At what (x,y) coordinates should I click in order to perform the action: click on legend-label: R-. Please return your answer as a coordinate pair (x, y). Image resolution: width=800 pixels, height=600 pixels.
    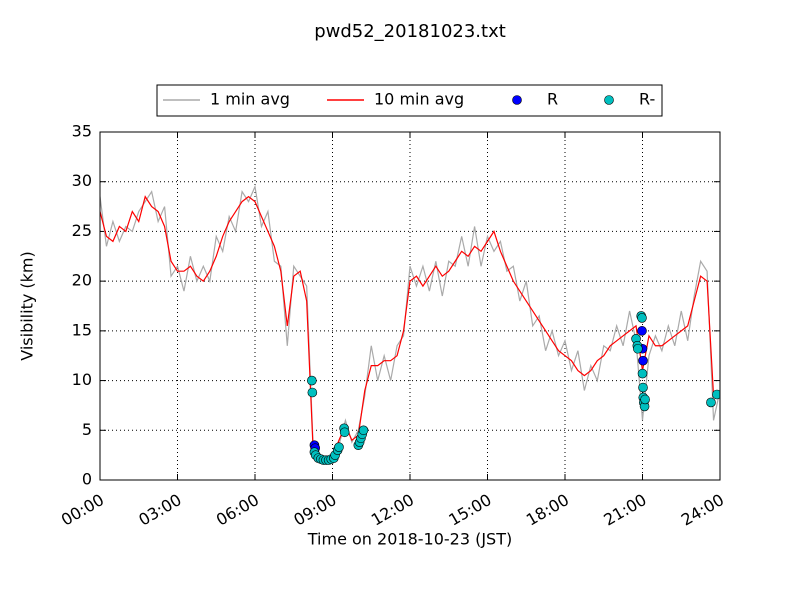
    Looking at the image, I should click on (647, 99).